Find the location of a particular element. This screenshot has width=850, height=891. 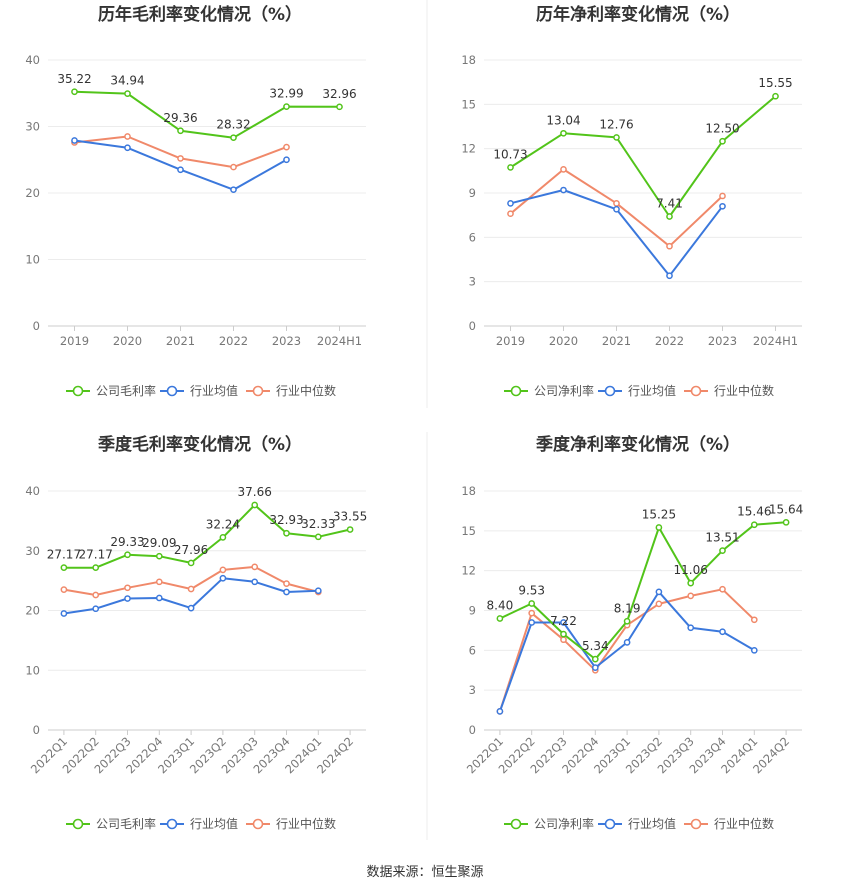

data-label: 32.33 is located at coordinates (318, 524).